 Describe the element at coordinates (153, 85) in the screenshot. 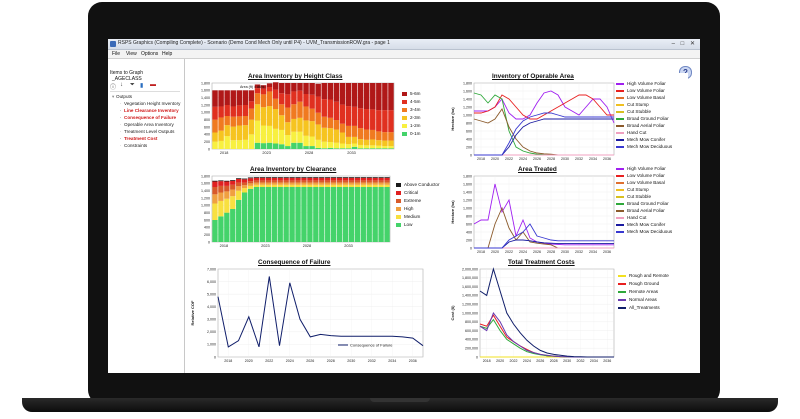

I see `bars-icon: ▬` at that location.